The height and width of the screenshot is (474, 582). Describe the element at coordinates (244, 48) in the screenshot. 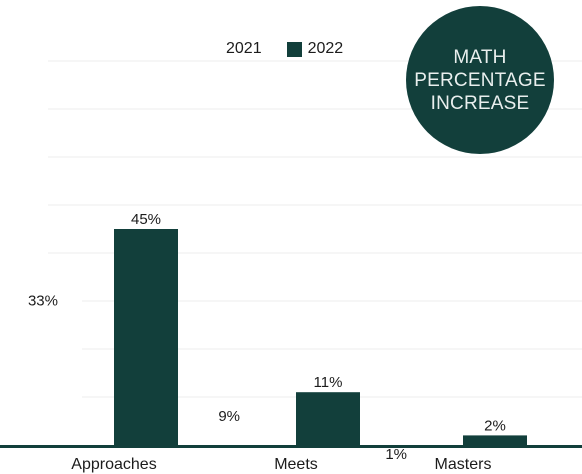

I see `legend-label-2021: 2021` at that location.